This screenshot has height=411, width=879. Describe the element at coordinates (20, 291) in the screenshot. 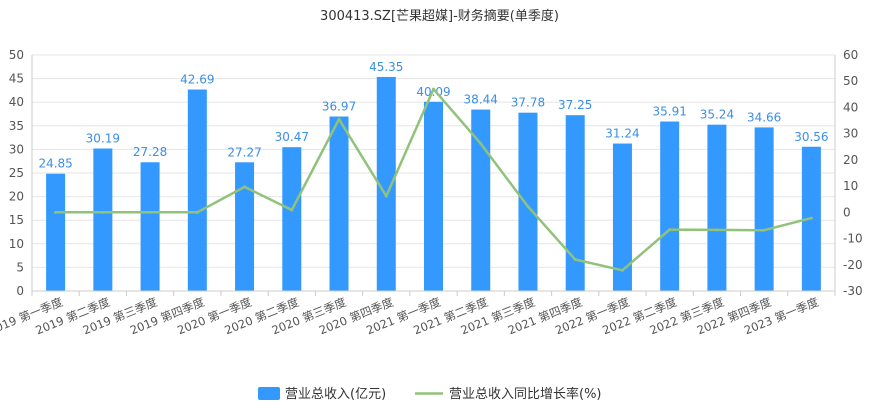

I see `left-y-tick-label: 0` at that location.